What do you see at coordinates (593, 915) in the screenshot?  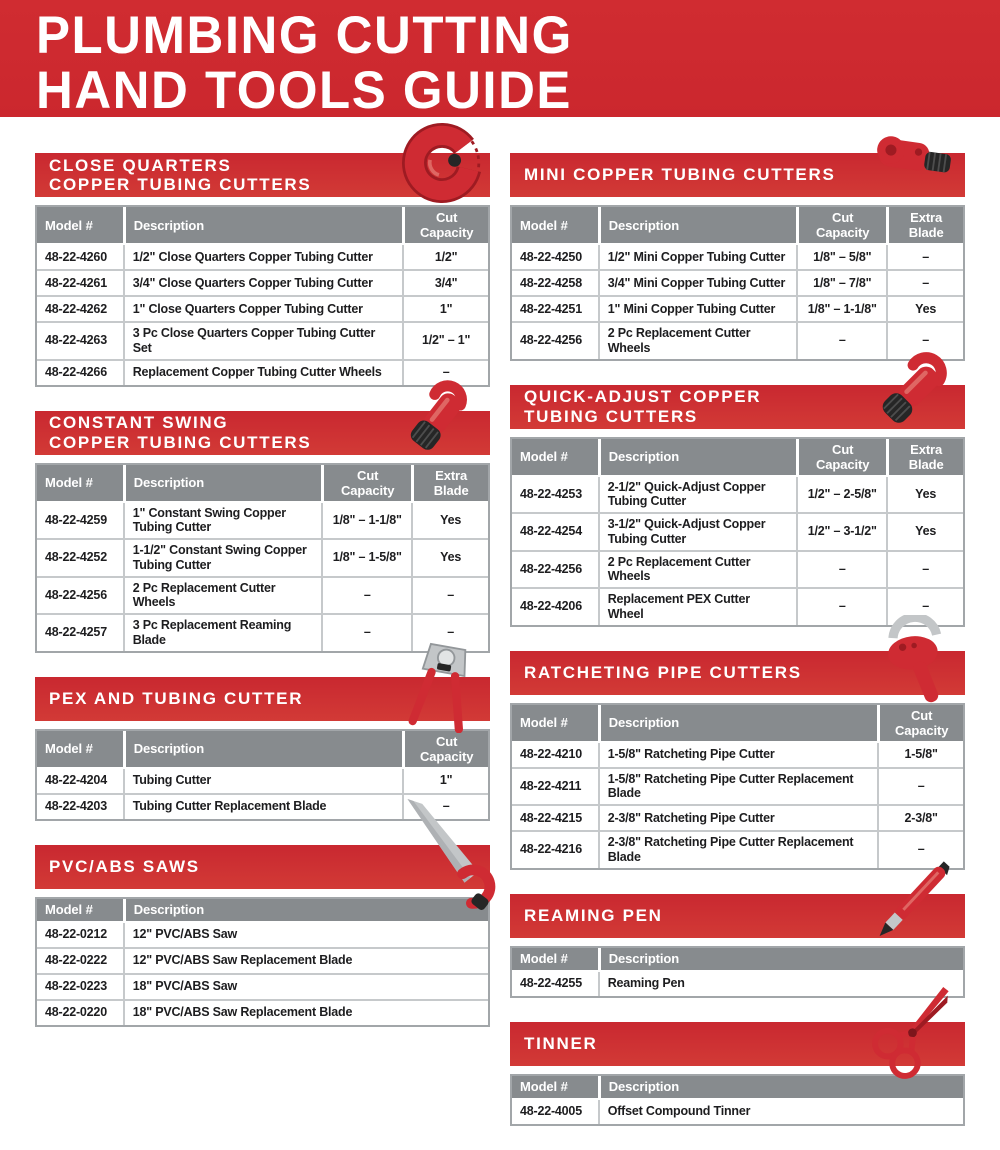 I see `section-title: REAMING PEN` at bounding box center [593, 915].